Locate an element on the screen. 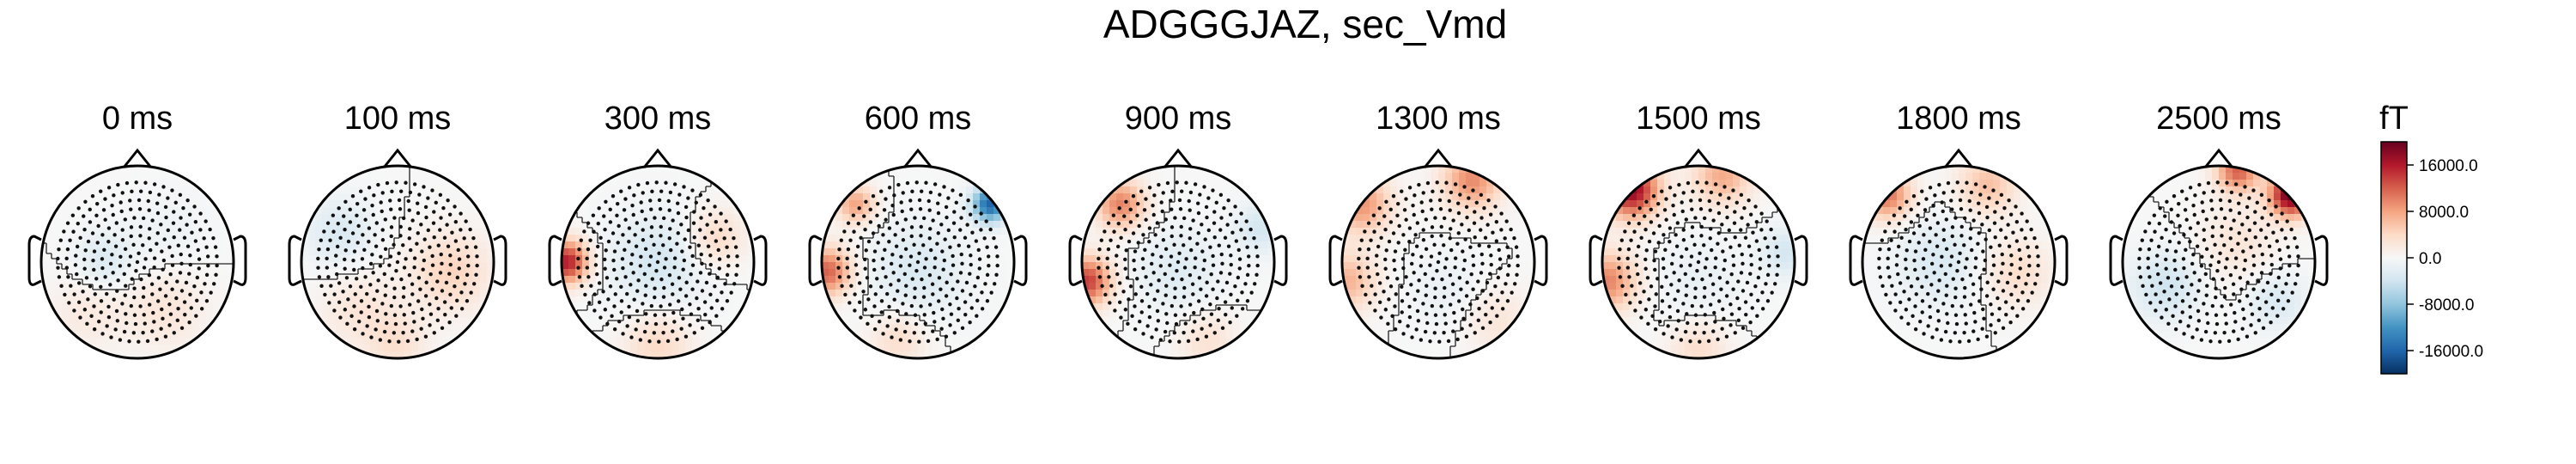 Image resolution: width=2576 pixels, height=464 pixels. topomap-time-label: 0 ms is located at coordinates (137, 119).